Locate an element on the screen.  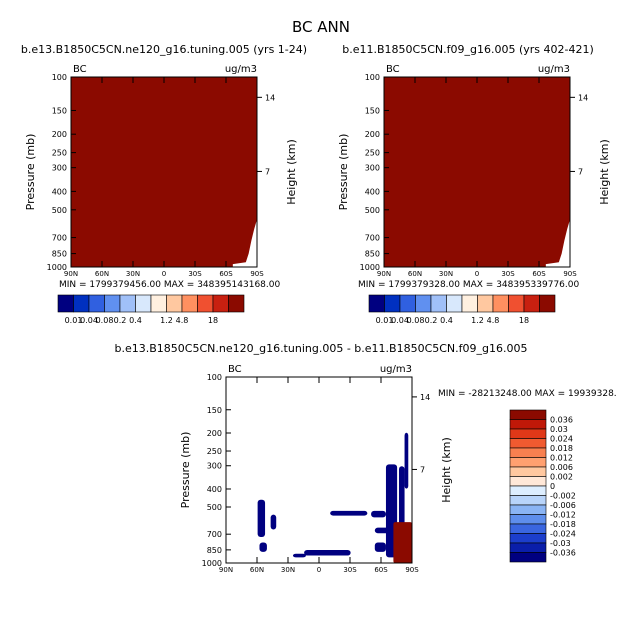
colorbar-label: 0.4 is located at coordinates (135, 320).